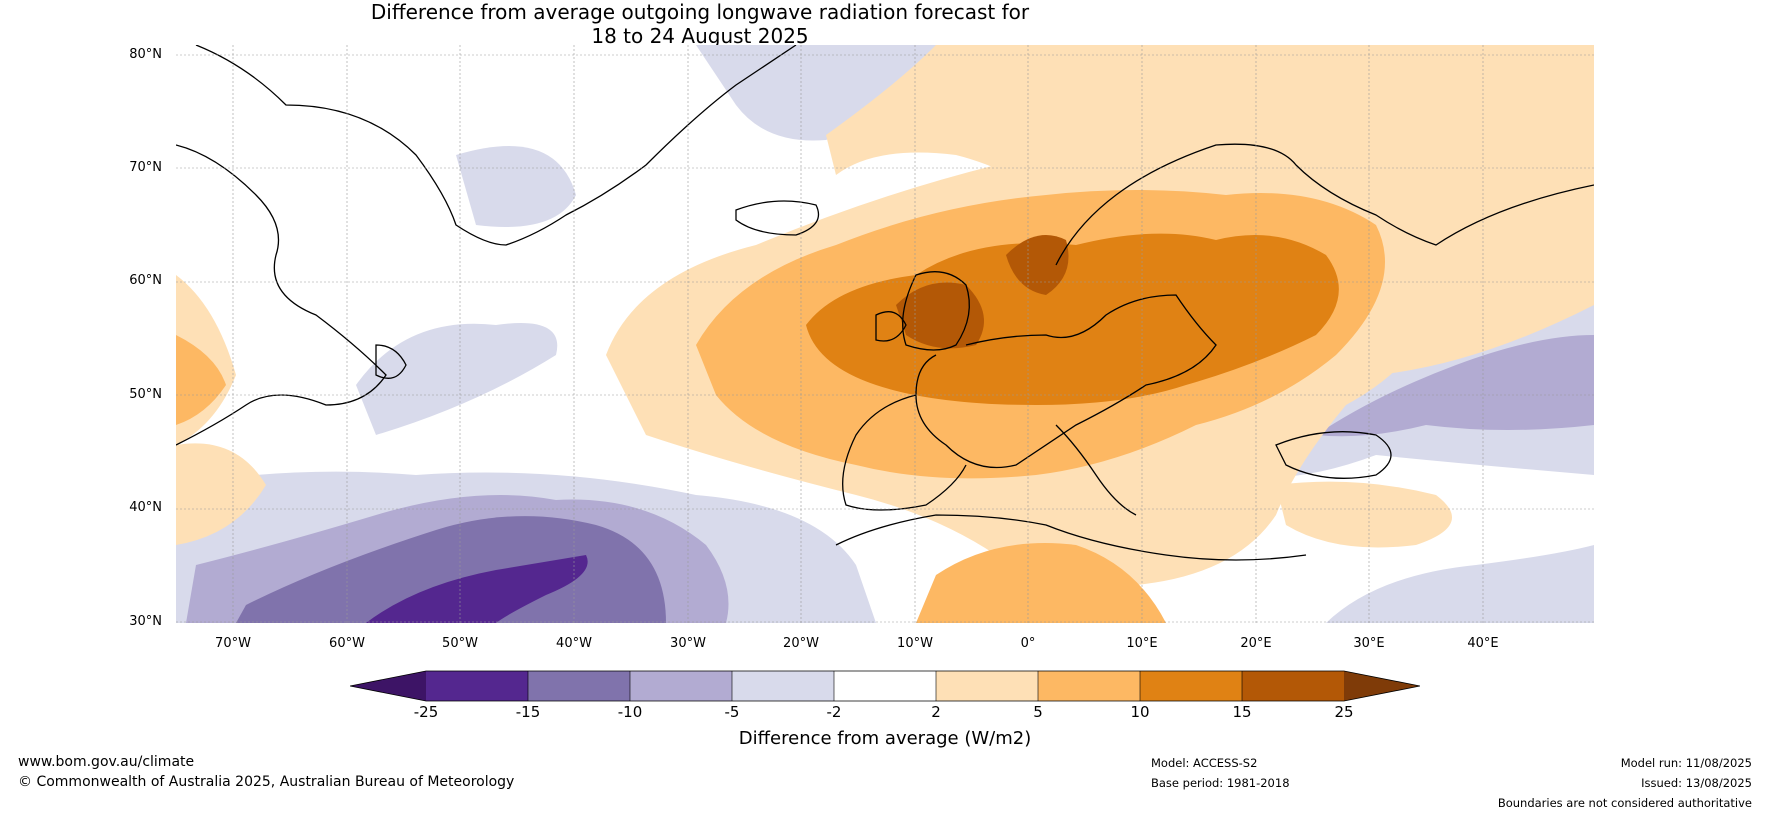 The width and height of the screenshot is (1770, 816). Describe the element at coordinates (145, 621) in the screenshot. I see `lat-label-30n: 30°N` at that location.